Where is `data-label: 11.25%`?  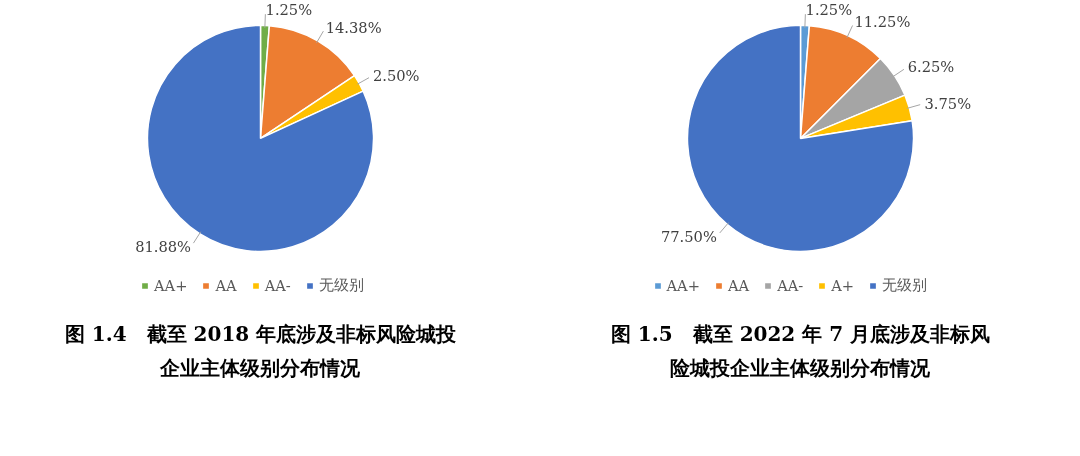 data-label: 11.25% is located at coordinates (882, 21).